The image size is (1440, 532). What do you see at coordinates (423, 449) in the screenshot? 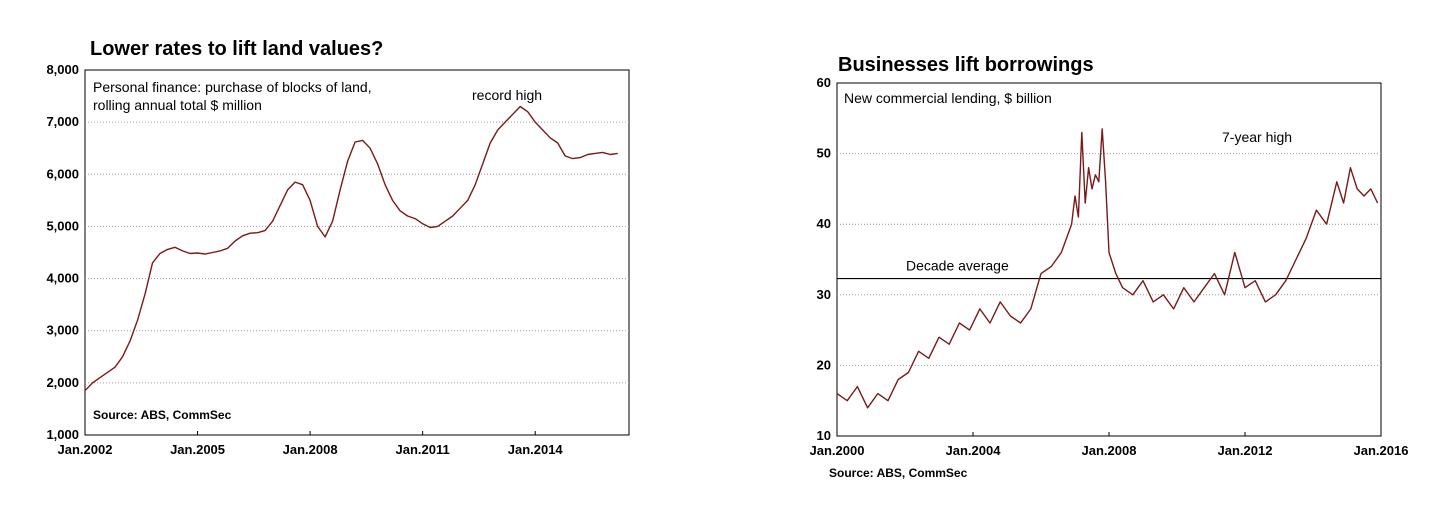
I see `x-tick-label: Jan.2011` at bounding box center [423, 449].